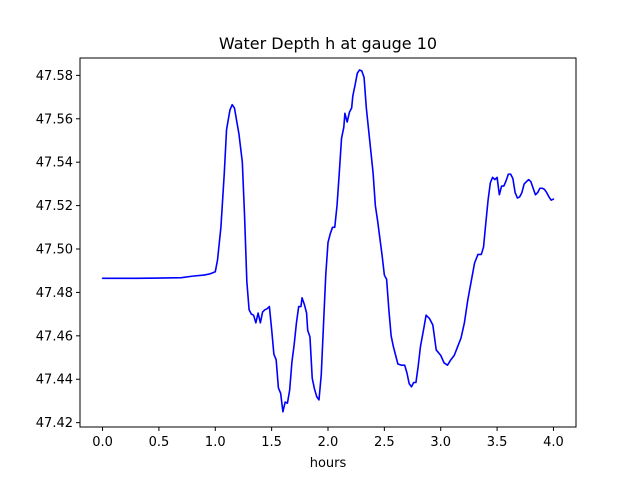 The image size is (640, 480). What do you see at coordinates (384, 442) in the screenshot?
I see `x-tick-label: 2.5` at bounding box center [384, 442].